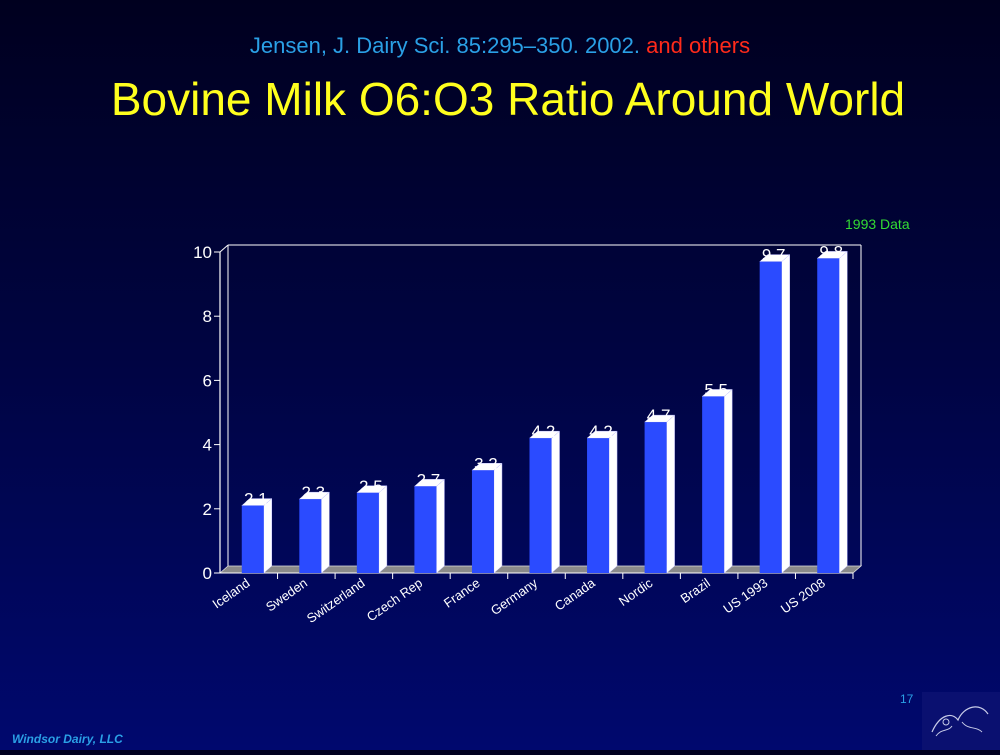 The height and width of the screenshot is (755, 1000). What do you see at coordinates (636, 592) in the screenshot?
I see `x-tick-label: Nordic` at bounding box center [636, 592].